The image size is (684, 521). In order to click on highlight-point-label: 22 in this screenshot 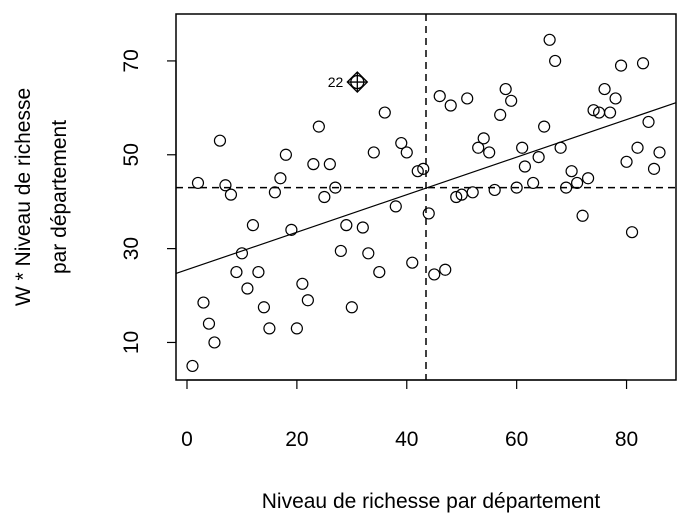, I will do `click(336, 82)`.